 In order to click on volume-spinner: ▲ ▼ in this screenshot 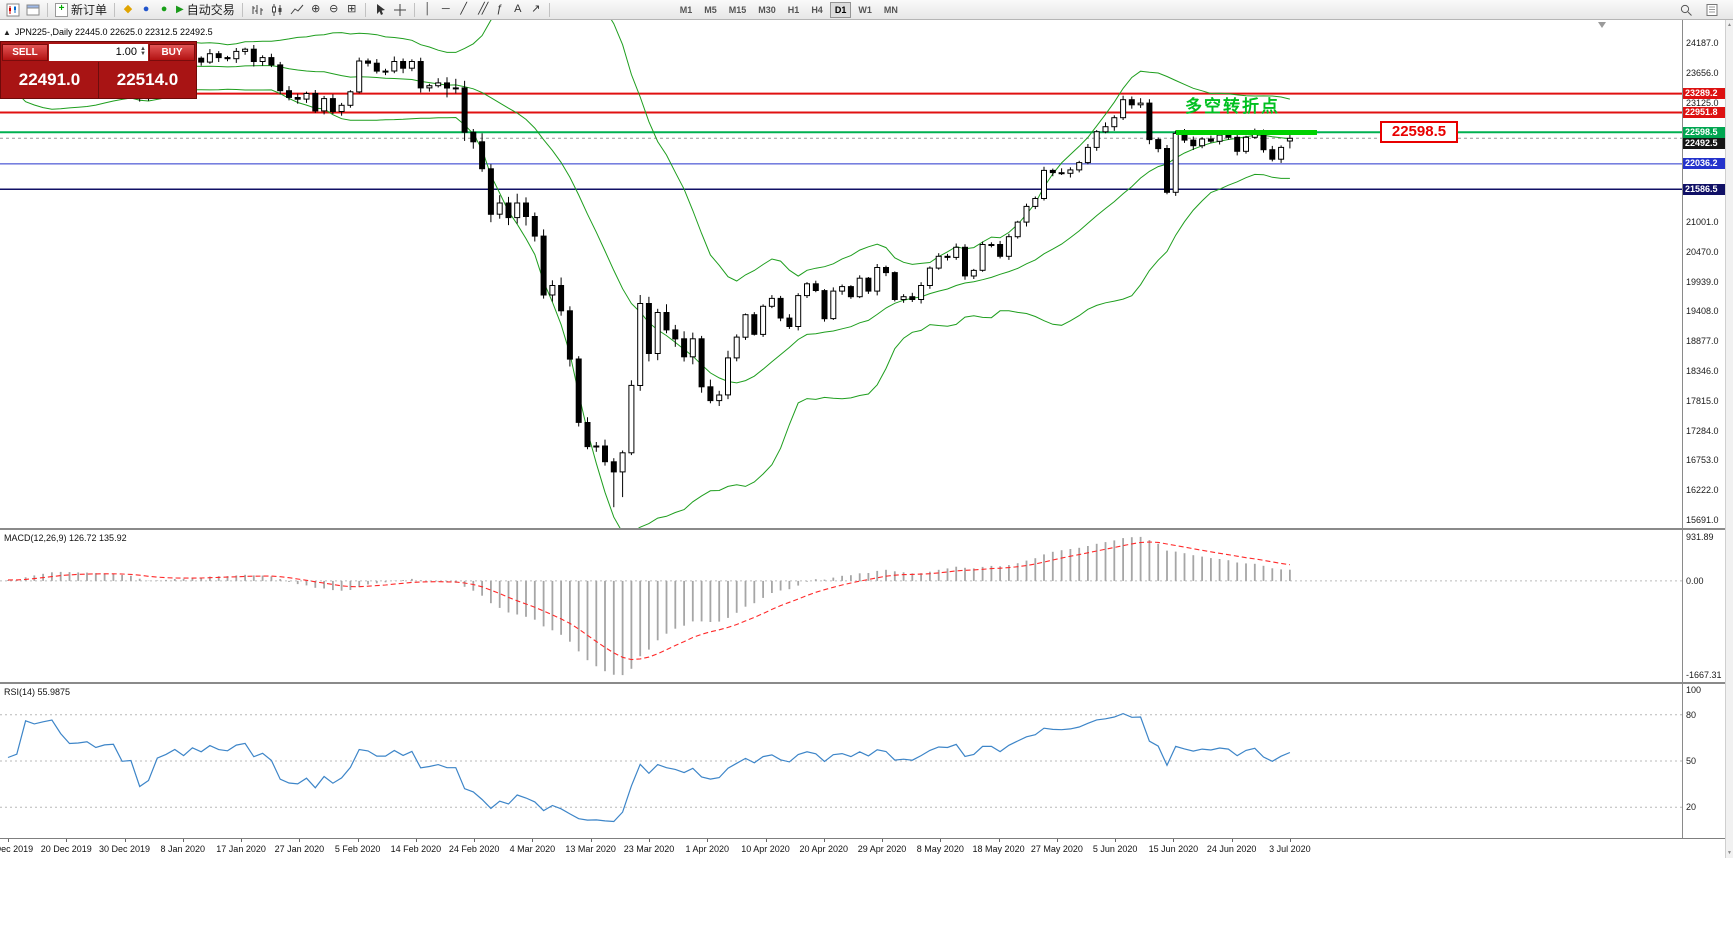, I will do `click(143, 51)`.